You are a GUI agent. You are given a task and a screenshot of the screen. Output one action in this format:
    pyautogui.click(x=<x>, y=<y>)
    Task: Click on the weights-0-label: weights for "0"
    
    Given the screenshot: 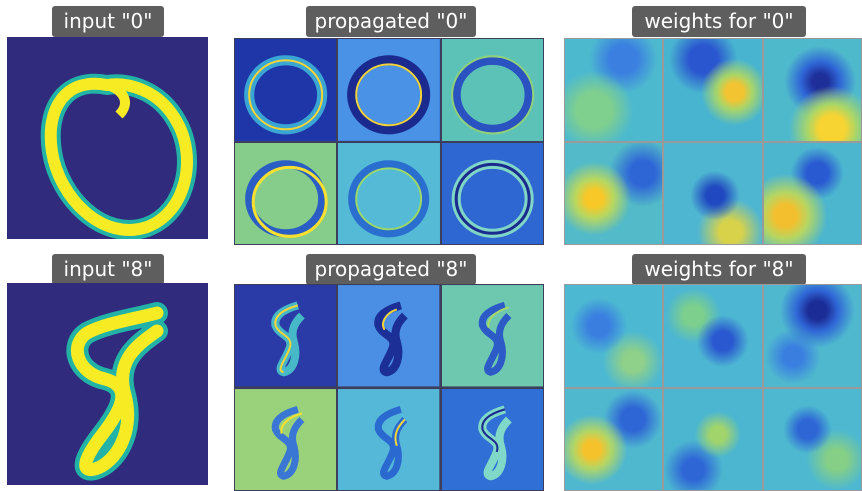 What is the action you would take?
    pyautogui.click(x=719, y=21)
    